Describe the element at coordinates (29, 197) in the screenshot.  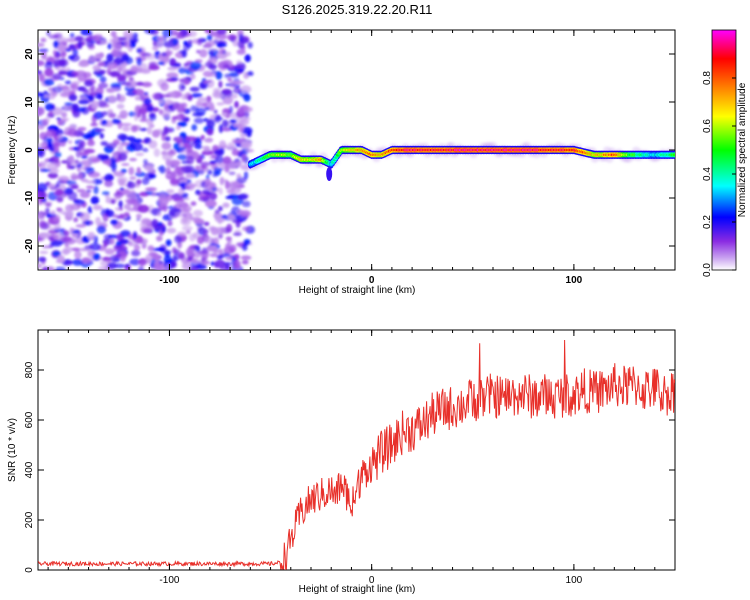
I see `y-tick-label: -10` at that location.